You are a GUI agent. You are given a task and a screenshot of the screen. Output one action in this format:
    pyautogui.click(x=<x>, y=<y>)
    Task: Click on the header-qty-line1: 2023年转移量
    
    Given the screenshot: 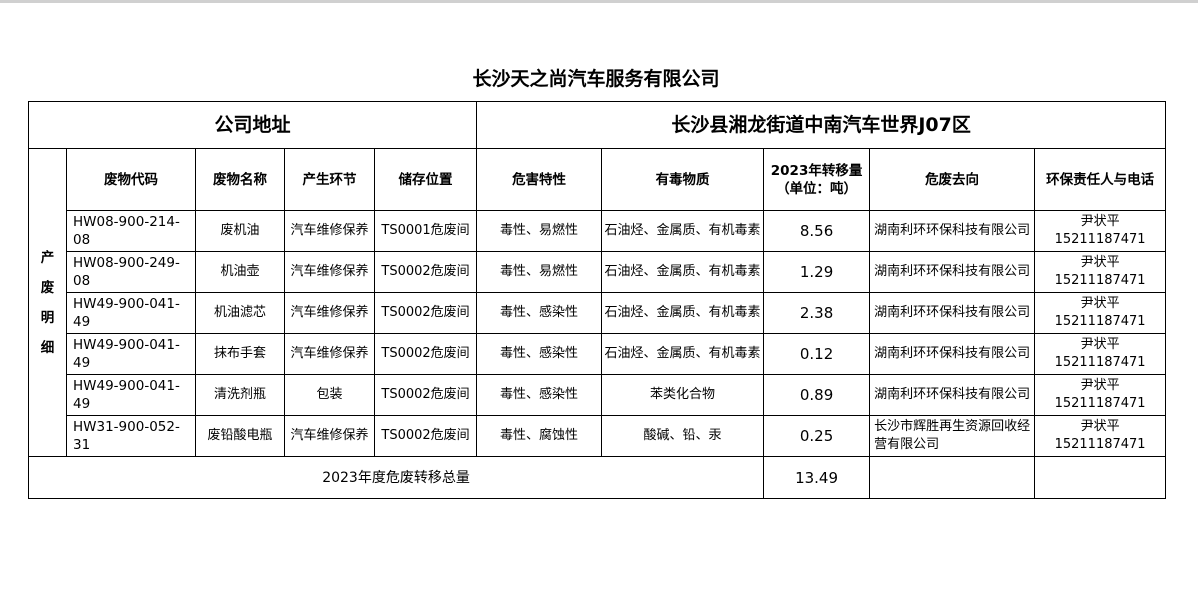 What is the action you would take?
    pyautogui.click(x=816, y=170)
    